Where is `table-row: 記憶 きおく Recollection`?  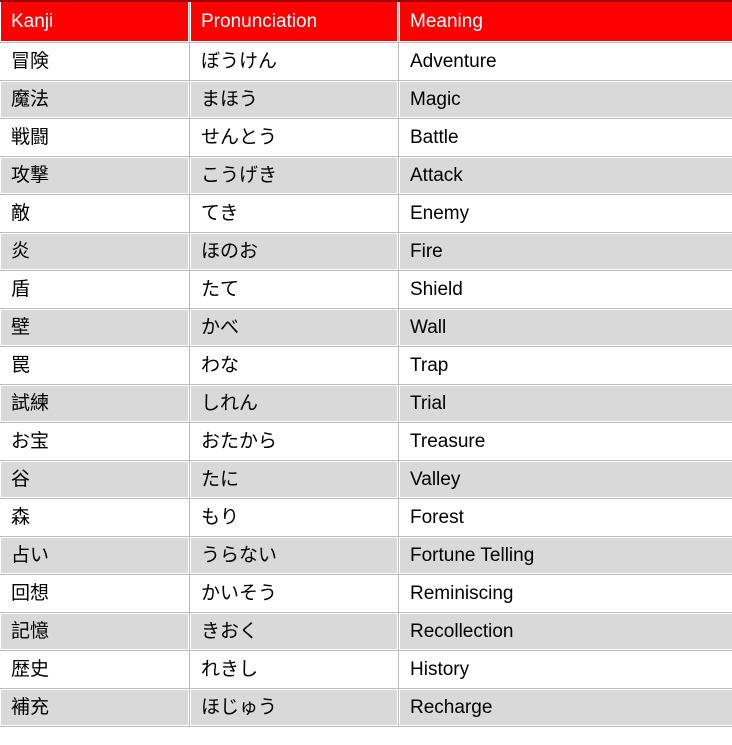 table-row: 記憶 きおく Recollection is located at coordinates (366, 631).